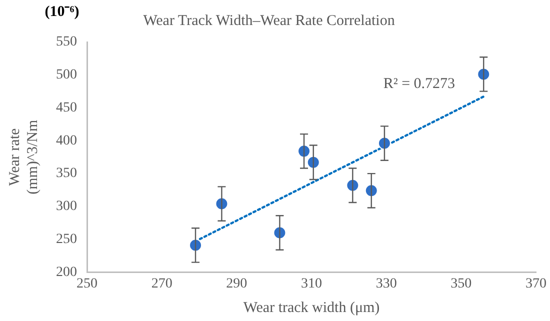 Image resolution: width=550 pixels, height=321 pixels. Describe the element at coordinates (461, 284) in the screenshot. I see `x-tick-label: 350` at that location.